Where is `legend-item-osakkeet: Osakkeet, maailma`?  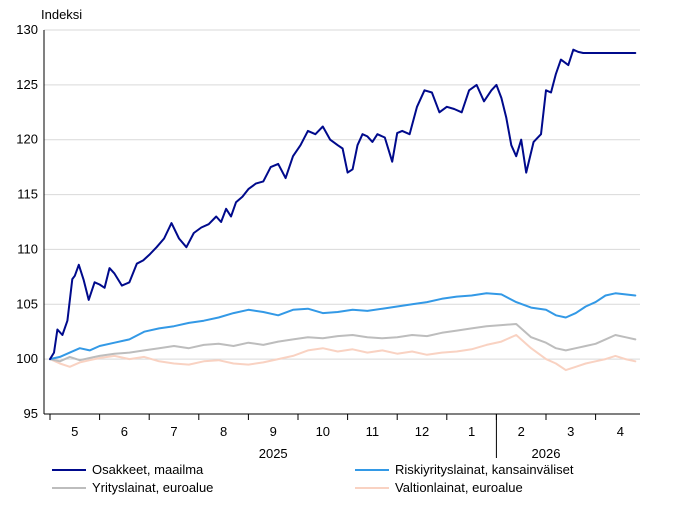
legend-item-osakkeet: Osakkeet, maailma is located at coordinates (127, 469).